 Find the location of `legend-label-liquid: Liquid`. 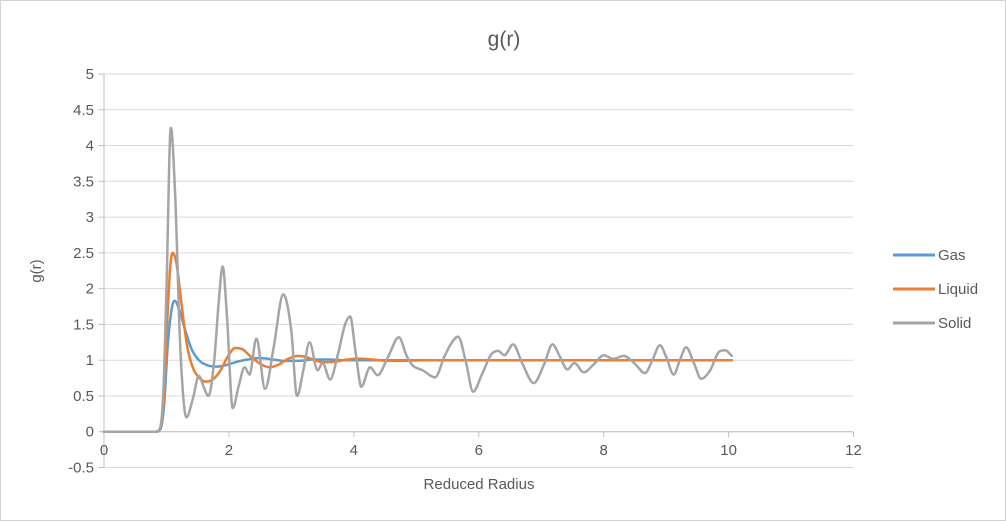

legend-label-liquid: Liquid is located at coordinates (958, 289).